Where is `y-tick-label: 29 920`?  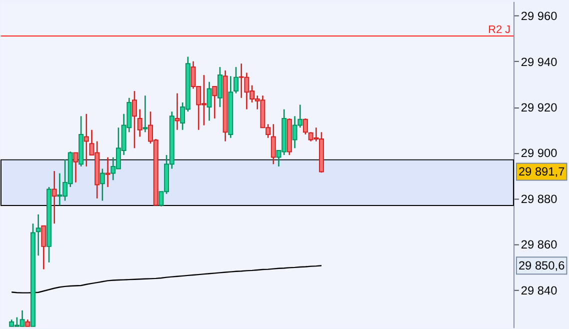 y-tick-label: 29 920 is located at coordinates (539, 107).